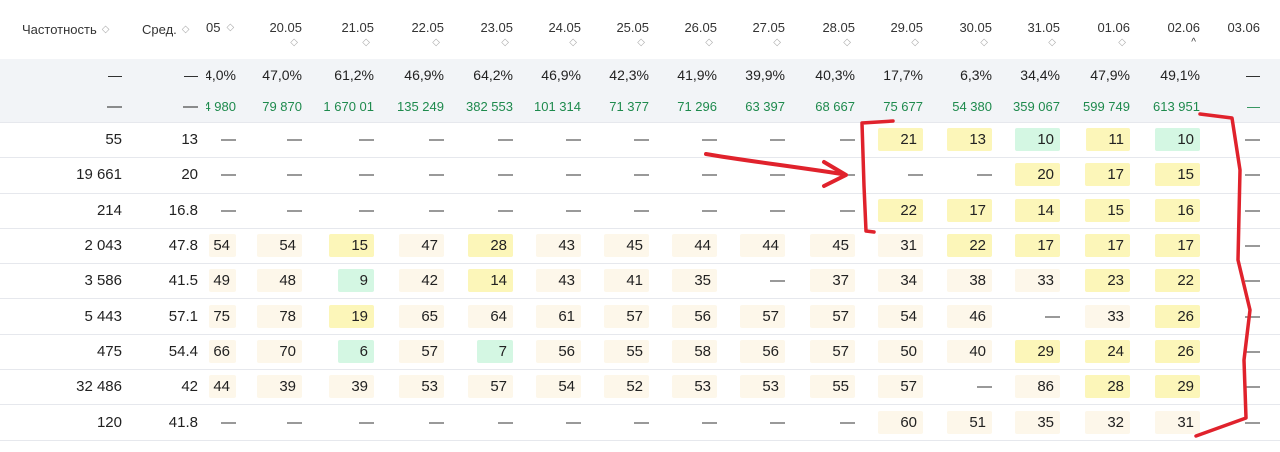  What do you see at coordinates (1253, 74) in the screenshot?
I see `summary-value: —` at bounding box center [1253, 74].